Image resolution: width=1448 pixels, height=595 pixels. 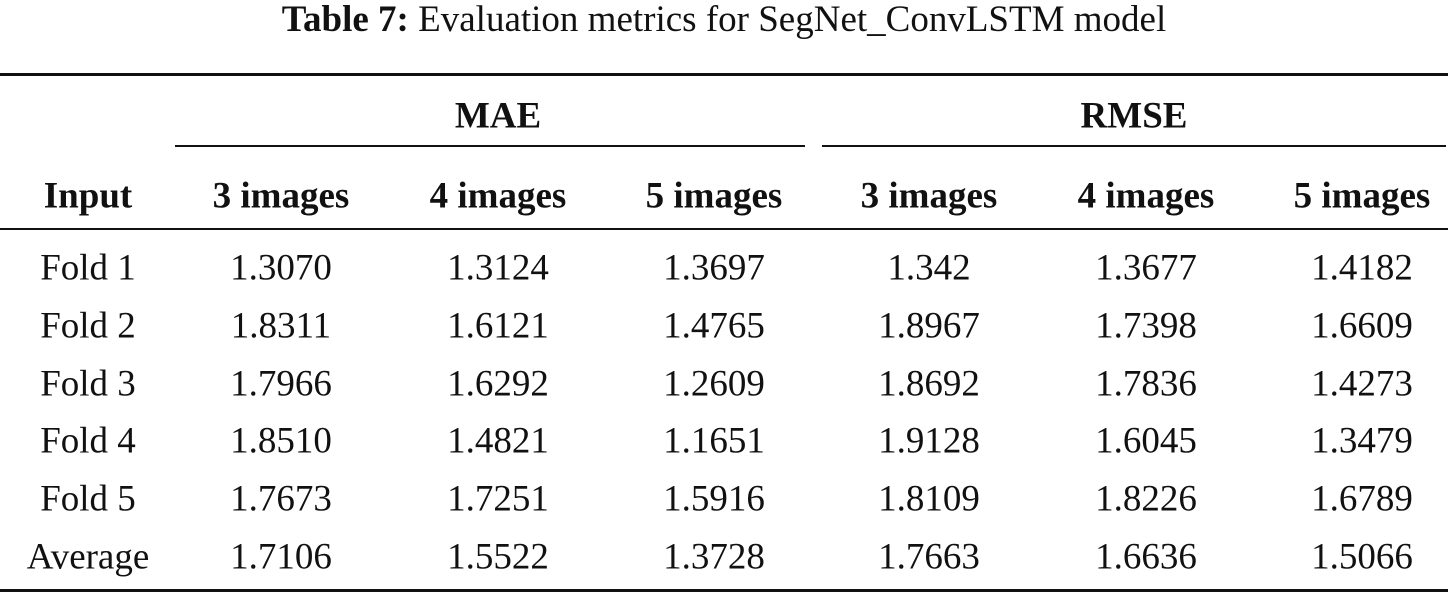 I want to click on table-cell: 1.6292, so click(x=498, y=384).